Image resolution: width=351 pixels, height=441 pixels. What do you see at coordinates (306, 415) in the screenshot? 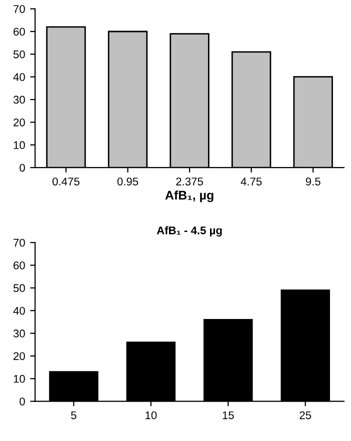
I see `x-tick-label: 25` at bounding box center [306, 415].